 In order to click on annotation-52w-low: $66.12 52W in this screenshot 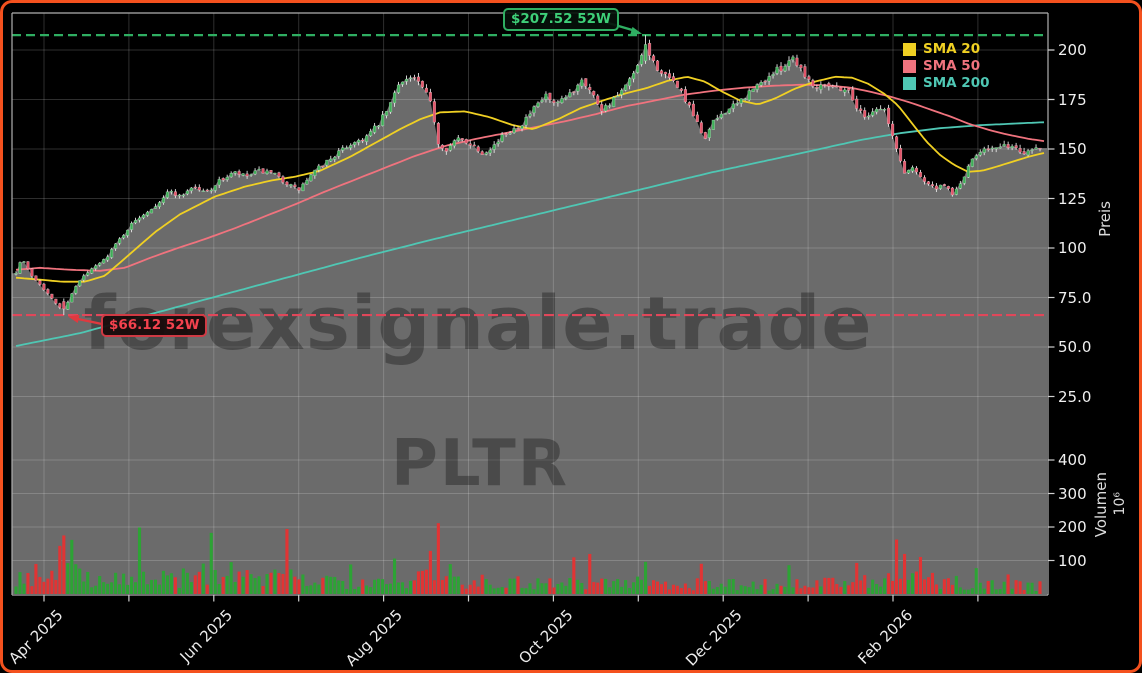, I will do `click(154, 325)`.